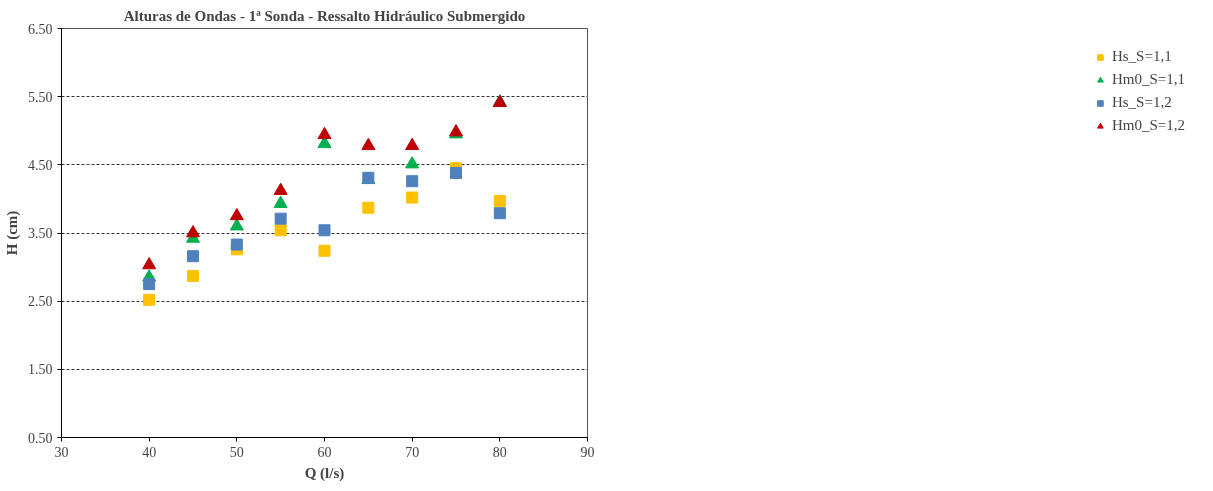 Image resolution: width=1213 pixels, height=491 pixels. Describe the element at coordinates (40, 370) in the screenshot. I see `y-tick-label: 1.50` at that location.